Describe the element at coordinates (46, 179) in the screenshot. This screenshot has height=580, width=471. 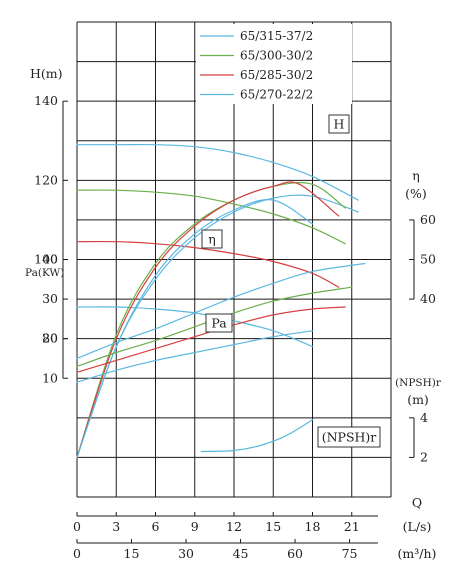
I see `head-tick-label: 120` at that location.